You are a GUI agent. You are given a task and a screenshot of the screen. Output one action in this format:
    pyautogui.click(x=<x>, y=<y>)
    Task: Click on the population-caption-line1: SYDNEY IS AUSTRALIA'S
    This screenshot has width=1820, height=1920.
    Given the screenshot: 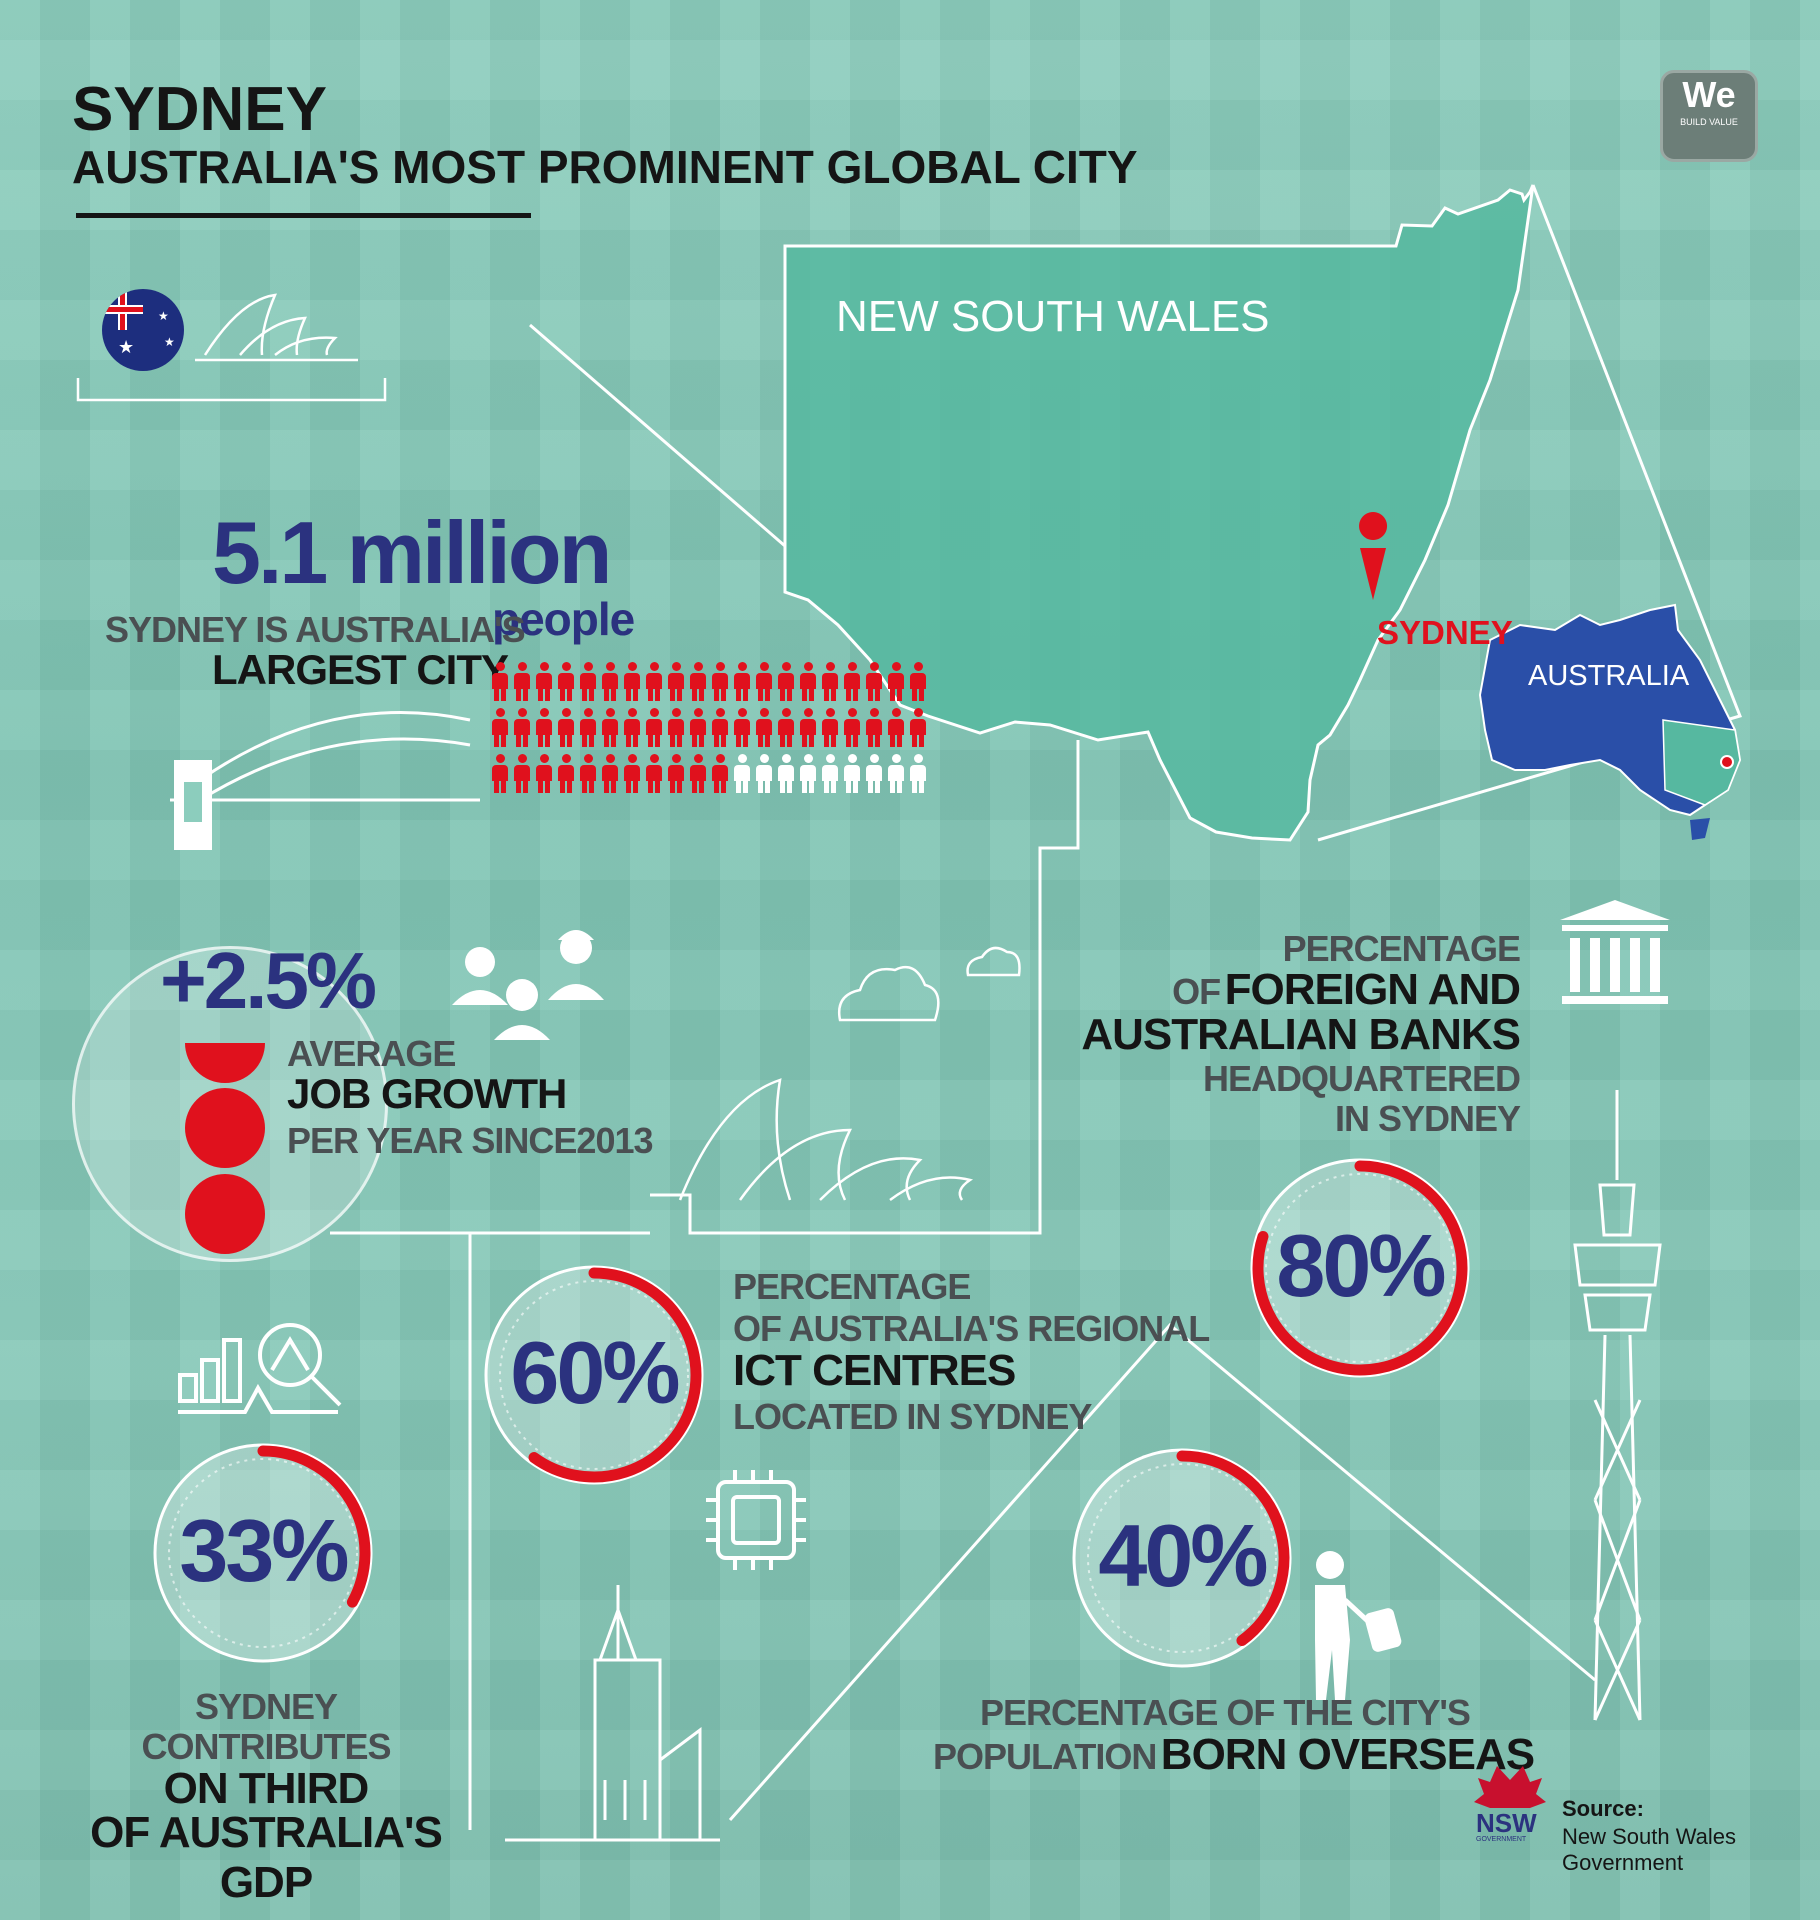 What is the action you would take?
    pyautogui.click(x=315, y=629)
    